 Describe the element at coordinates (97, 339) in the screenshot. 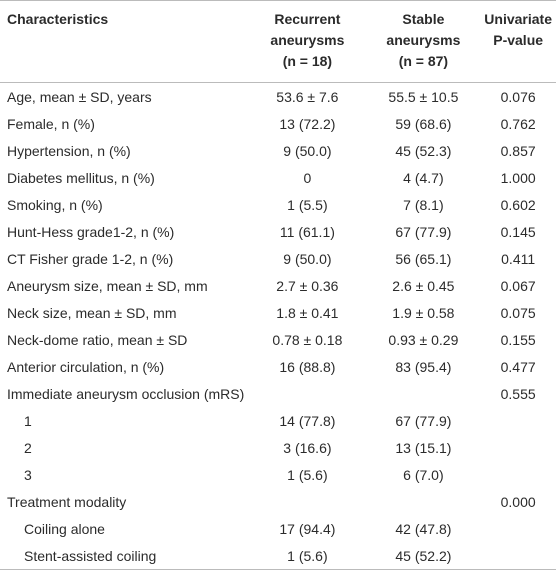

I see `table-cell: Neck-dome ratio, mean ± SD` at that location.